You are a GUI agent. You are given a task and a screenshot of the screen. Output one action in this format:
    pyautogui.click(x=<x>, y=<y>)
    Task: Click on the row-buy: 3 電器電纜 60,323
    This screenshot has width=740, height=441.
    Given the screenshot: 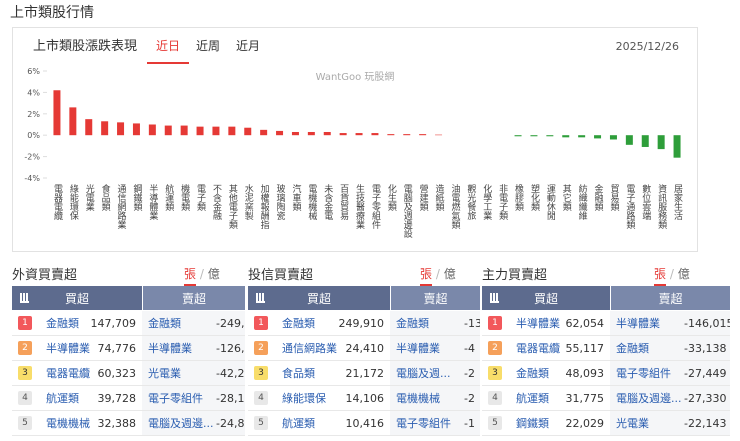 What is the action you would take?
    pyautogui.click(x=77, y=373)
    